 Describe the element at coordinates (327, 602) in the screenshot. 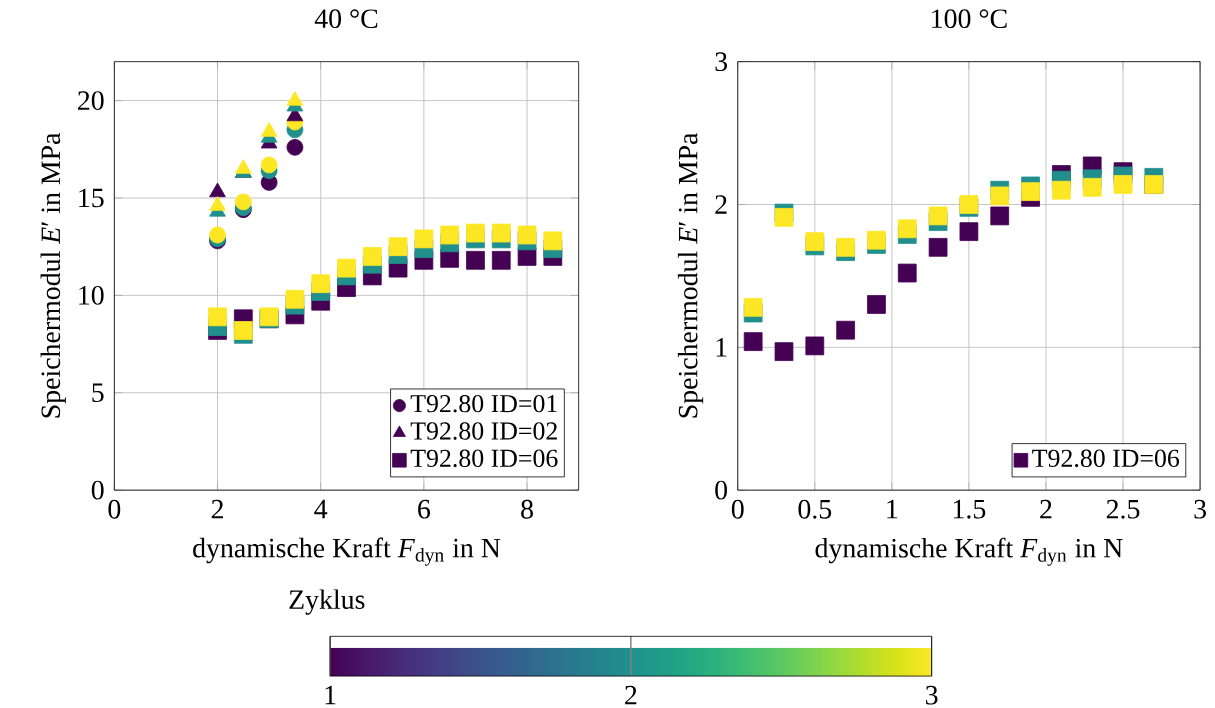

I see `color-bar-title: Zyklus` at that location.